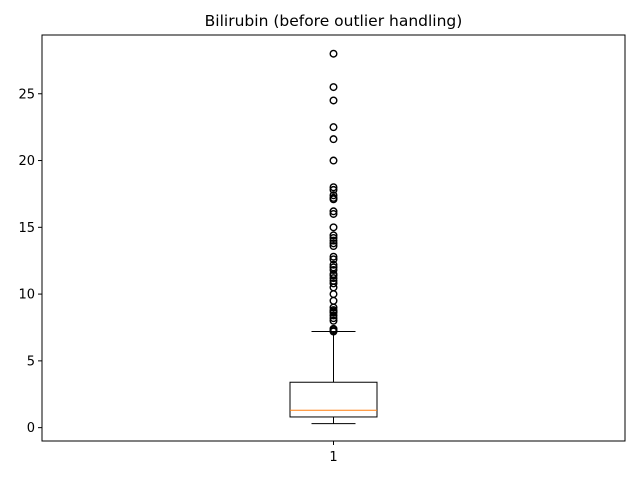  What do you see at coordinates (333, 457) in the screenshot?
I see `x-tick-label: 1` at bounding box center [333, 457].